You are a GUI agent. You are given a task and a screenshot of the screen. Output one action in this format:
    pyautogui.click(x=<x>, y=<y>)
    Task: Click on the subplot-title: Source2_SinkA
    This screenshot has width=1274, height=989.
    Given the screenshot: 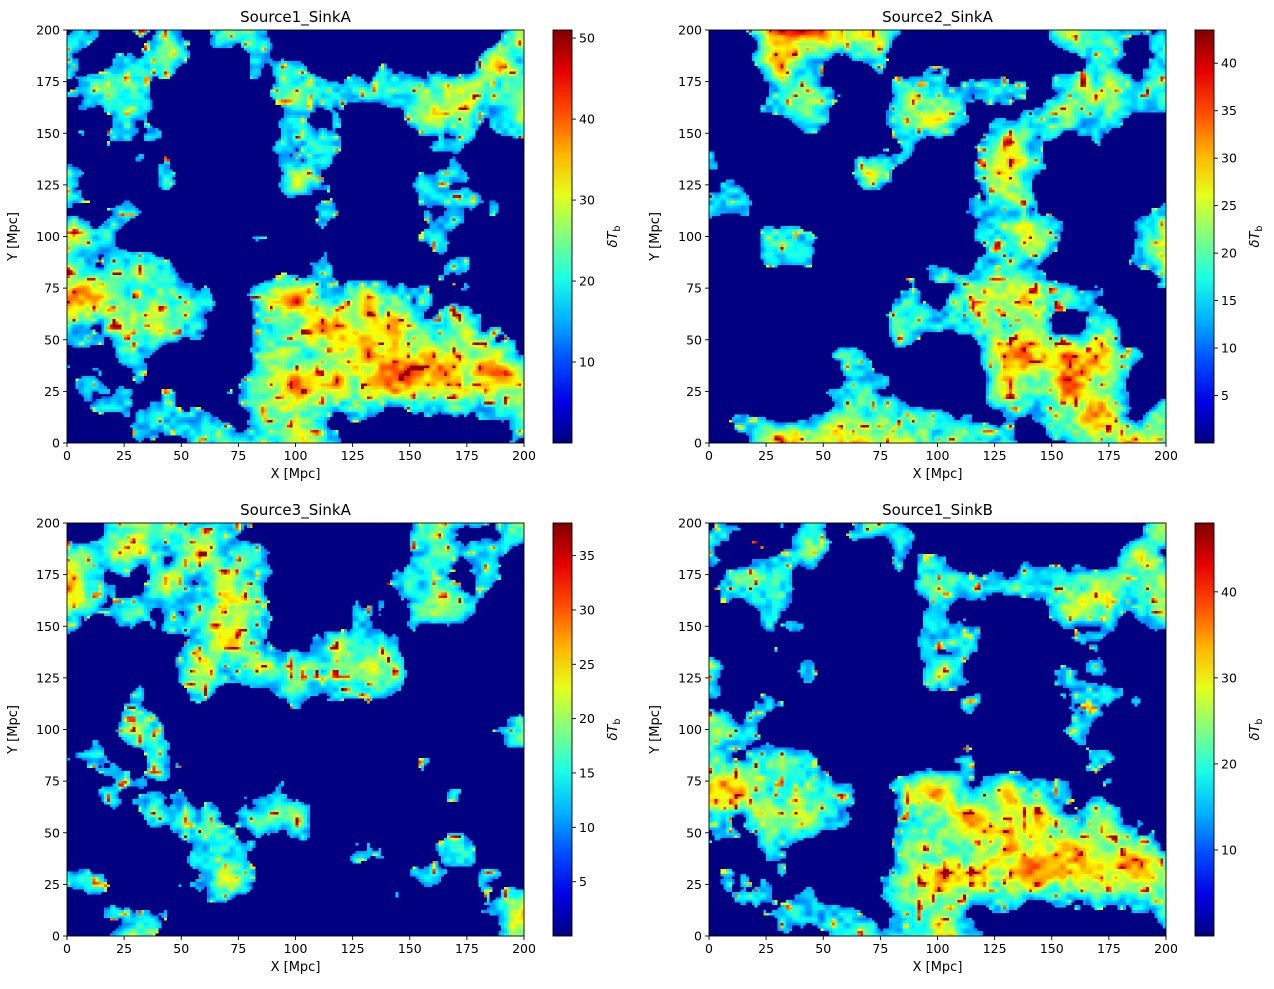 What is the action you would take?
    pyautogui.click(x=937, y=17)
    